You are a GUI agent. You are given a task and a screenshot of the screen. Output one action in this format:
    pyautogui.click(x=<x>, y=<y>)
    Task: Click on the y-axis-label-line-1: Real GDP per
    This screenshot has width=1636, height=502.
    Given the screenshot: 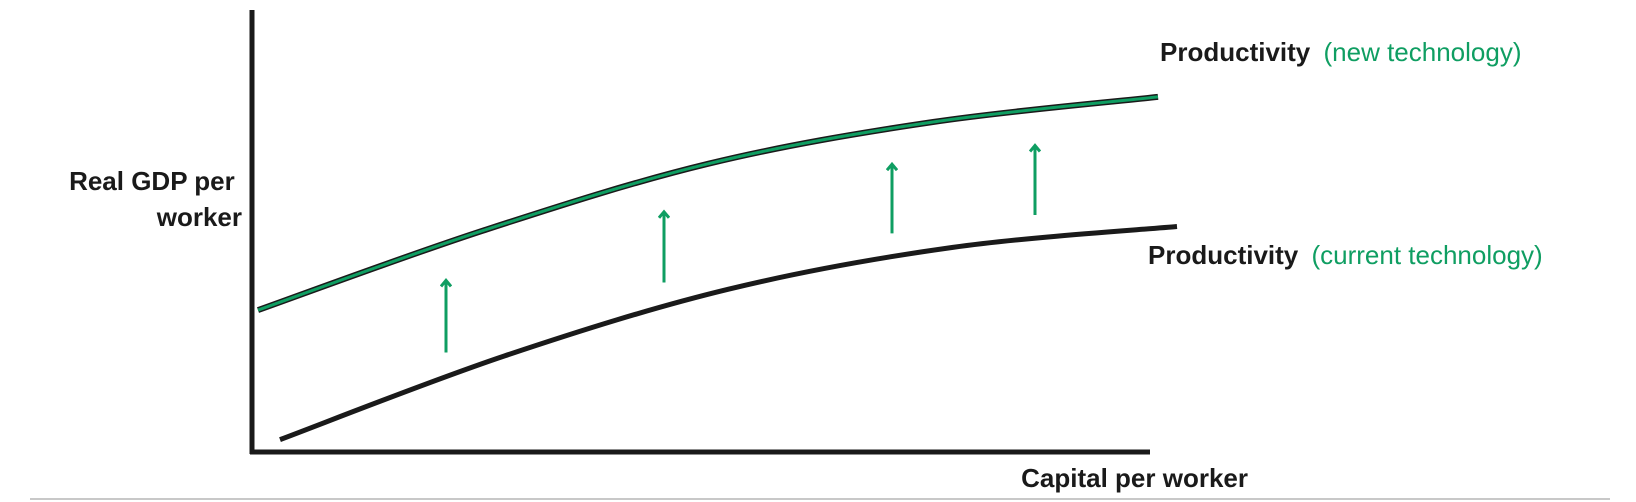 What is the action you would take?
    pyautogui.click(x=152, y=181)
    